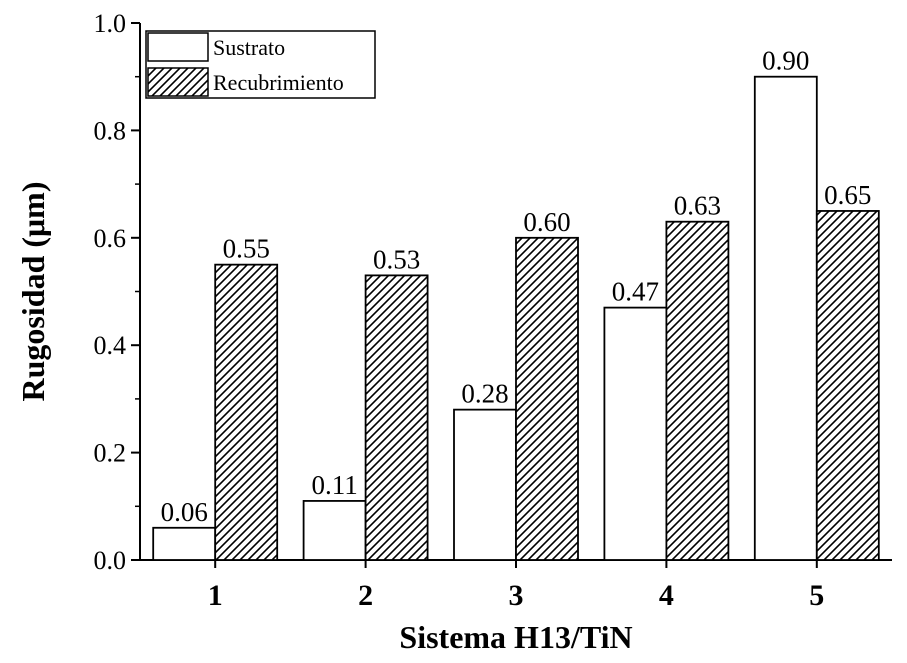 Image resolution: width=907 pixels, height=663 pixels. Describe the element at coordinates (334, 485) in the screenshot. I see `data-label-sustrato: 0.11` at that location.